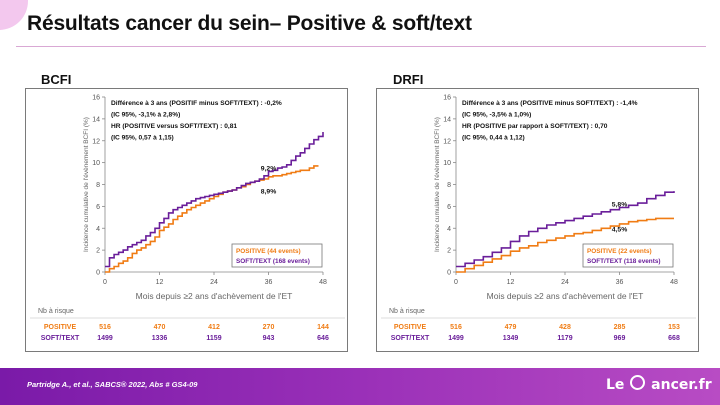  What do you see at coordinates (447, 98) in the screenshot?
I see `drfi-y-tick-label: 16` at bounding box center [447, 98].